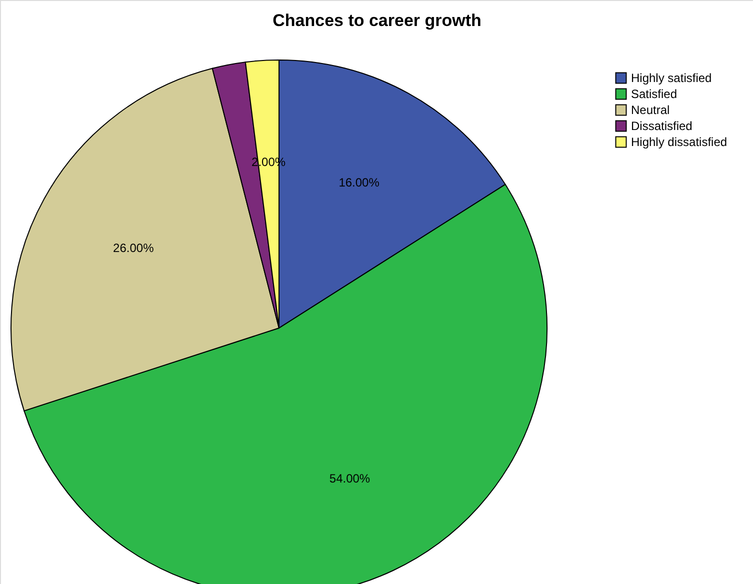 The height and width of the screenshot is (584, 753). Describe the element at coordinates (133, 247) in the screenshot. I see `data-label: 26.00%` at that location.